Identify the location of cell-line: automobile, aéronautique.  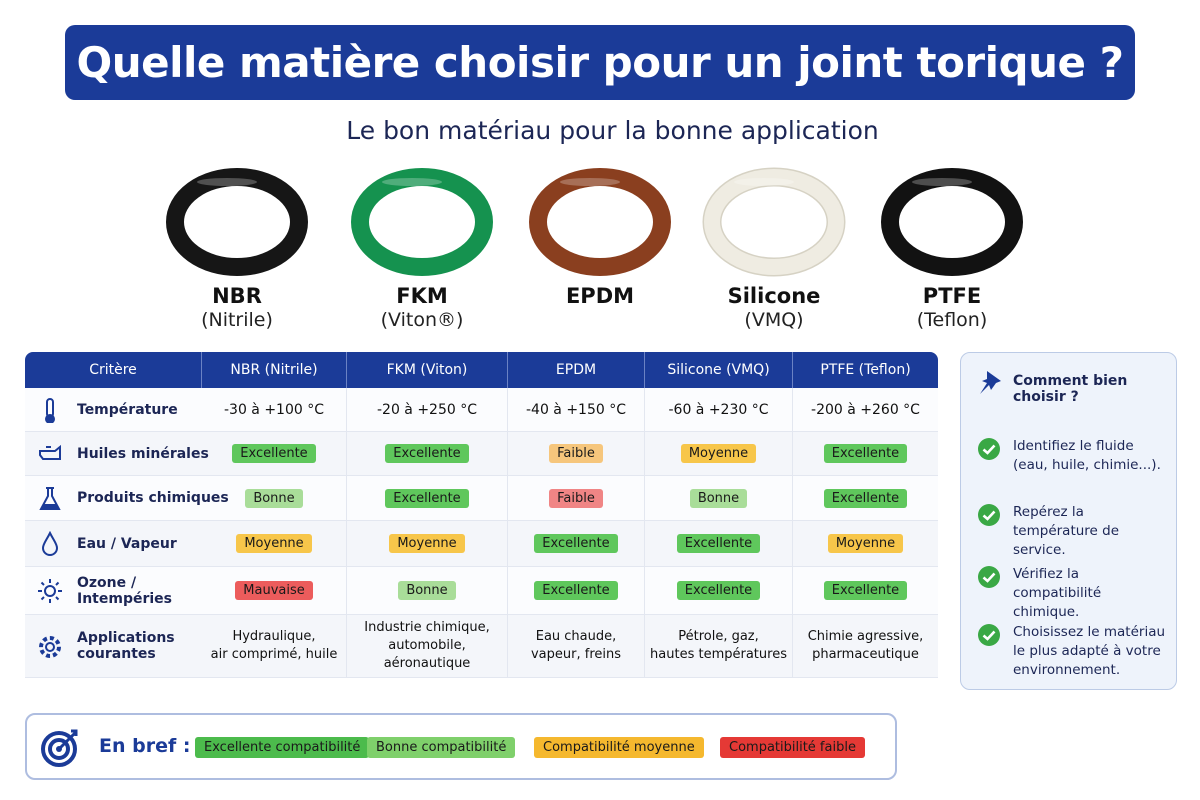
(427, 654).